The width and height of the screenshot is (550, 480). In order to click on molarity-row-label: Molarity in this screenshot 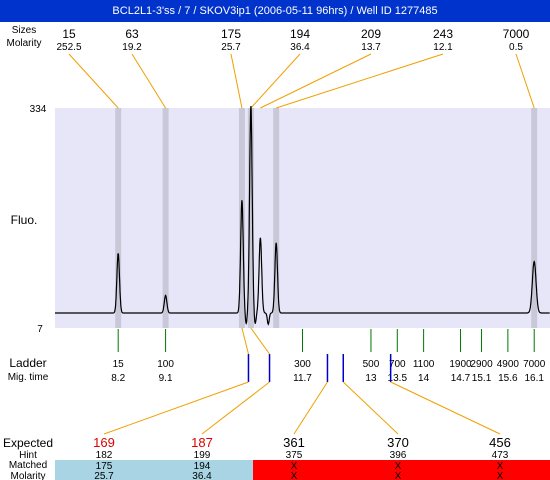, I will do `click(23, 43)`.